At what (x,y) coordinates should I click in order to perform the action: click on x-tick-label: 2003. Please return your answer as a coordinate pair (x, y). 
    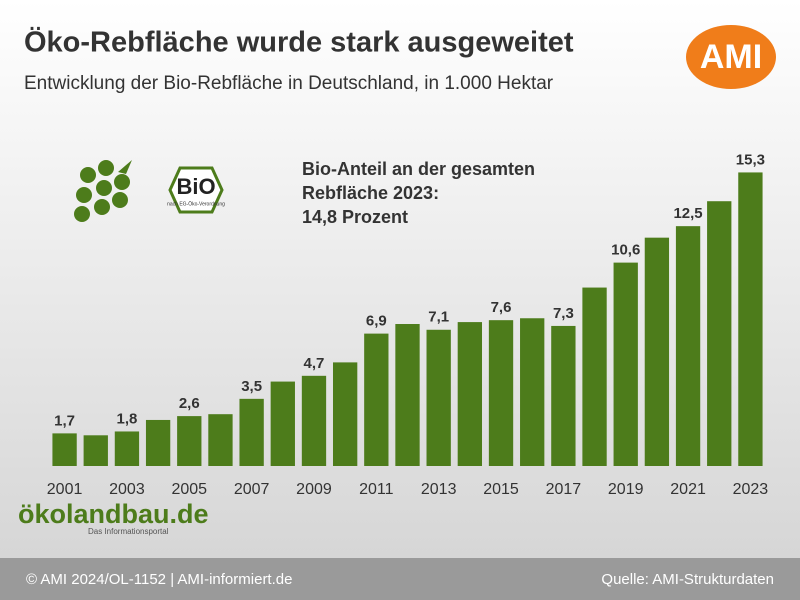
    Looking at the image, I should click on (127, 489).